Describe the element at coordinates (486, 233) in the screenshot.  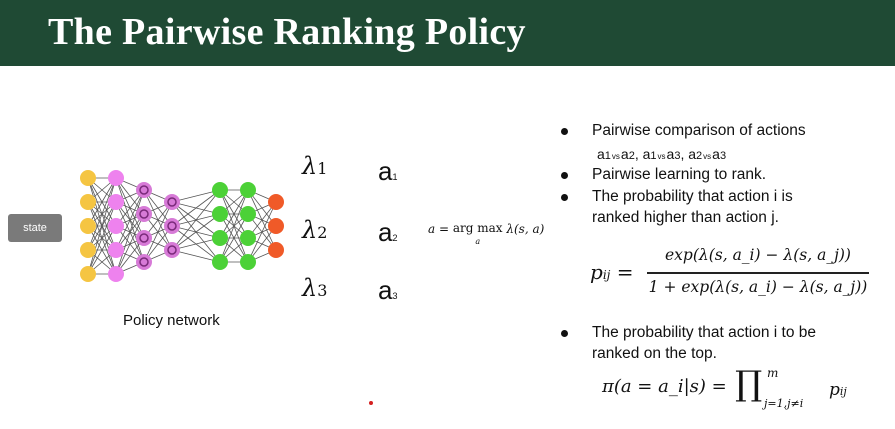
I see `argmax-formula: a = arg max a λ(s, a)` at that location.